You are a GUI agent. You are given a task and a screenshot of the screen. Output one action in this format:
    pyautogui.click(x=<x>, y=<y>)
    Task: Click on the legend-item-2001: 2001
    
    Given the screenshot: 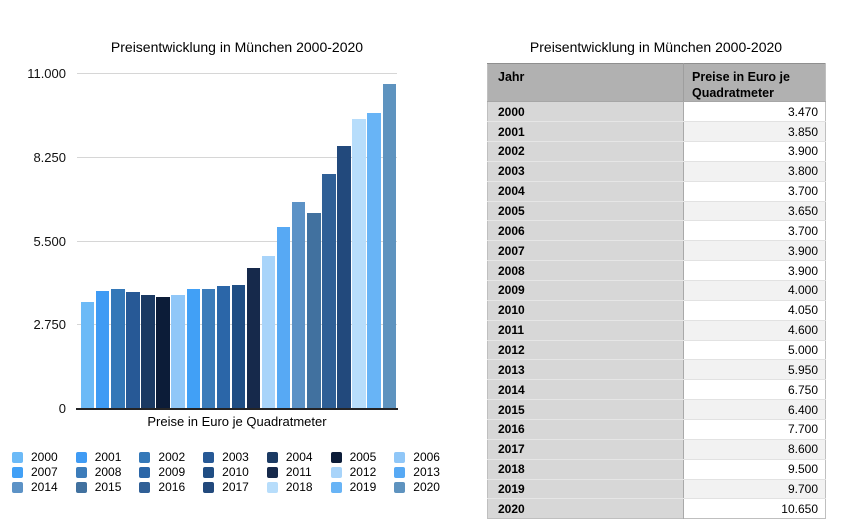 What is the action you would take?
    pyautogui.click(x=107, y=457)
    